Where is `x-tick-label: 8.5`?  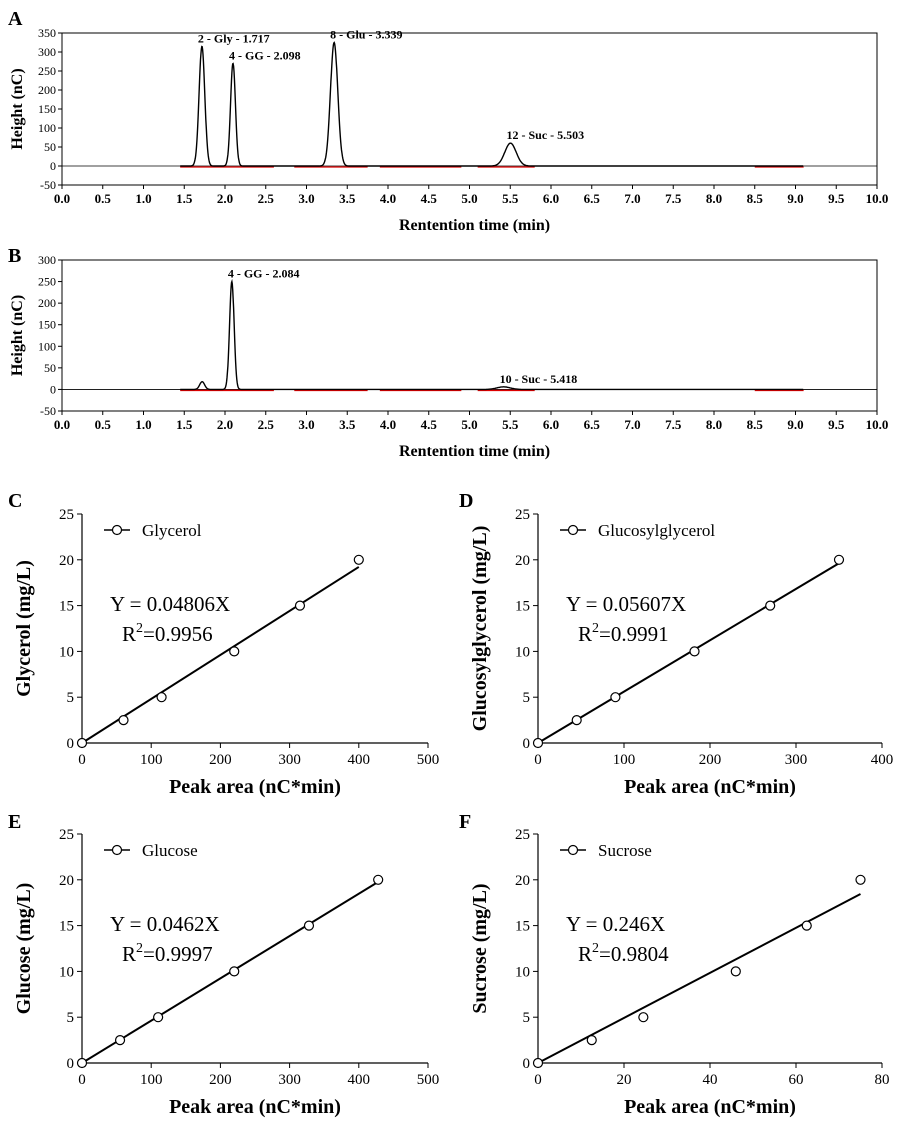
x-tick-label: 8.5 is located at coordinates (755, 424).